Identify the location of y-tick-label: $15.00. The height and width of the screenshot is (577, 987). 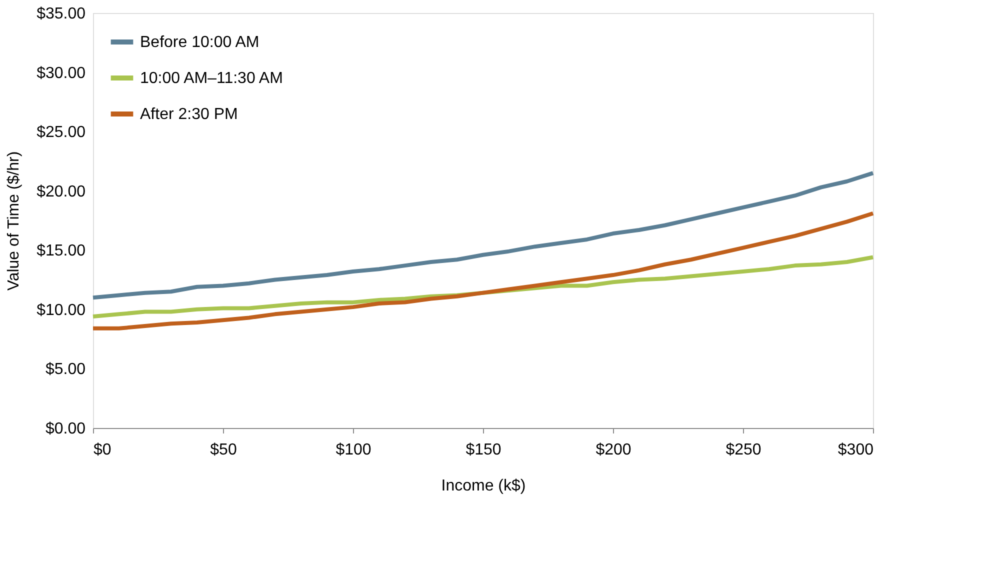
(61, 251).